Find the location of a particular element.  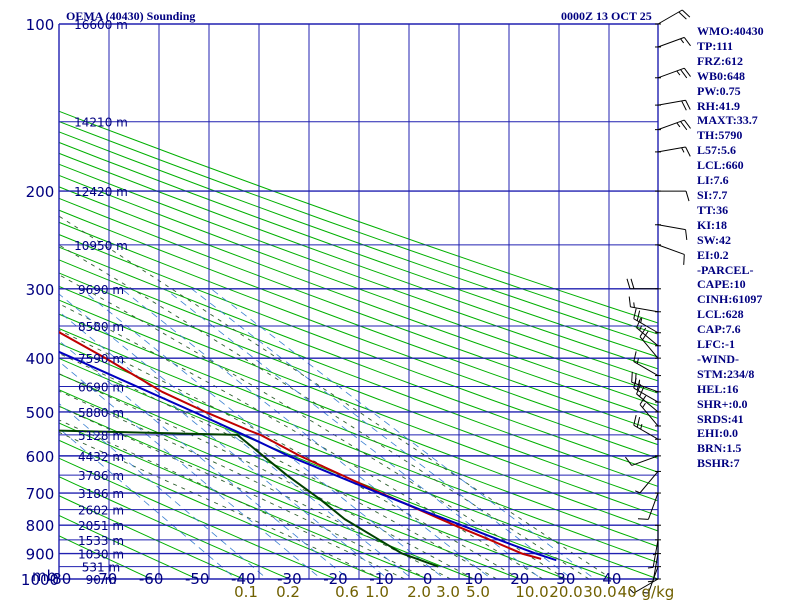

index-entry: -PARCEL- is located at coordinates (725, 269).